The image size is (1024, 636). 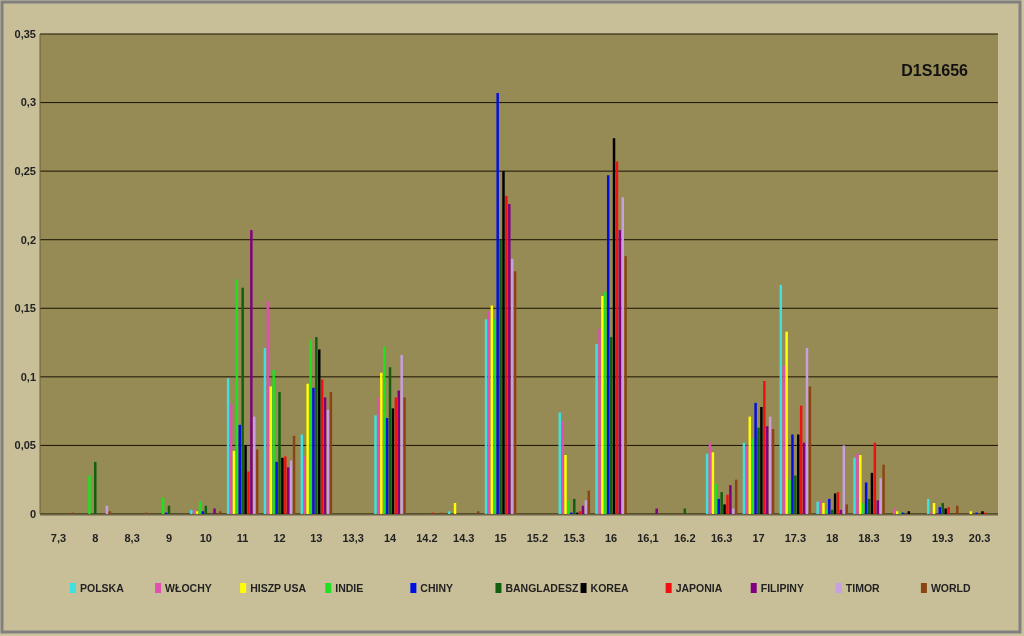 What do you see at coordinates (574, 538) in the screenshot?
I see `x-tick-label: 15.3` at bounding box center [574, 538].